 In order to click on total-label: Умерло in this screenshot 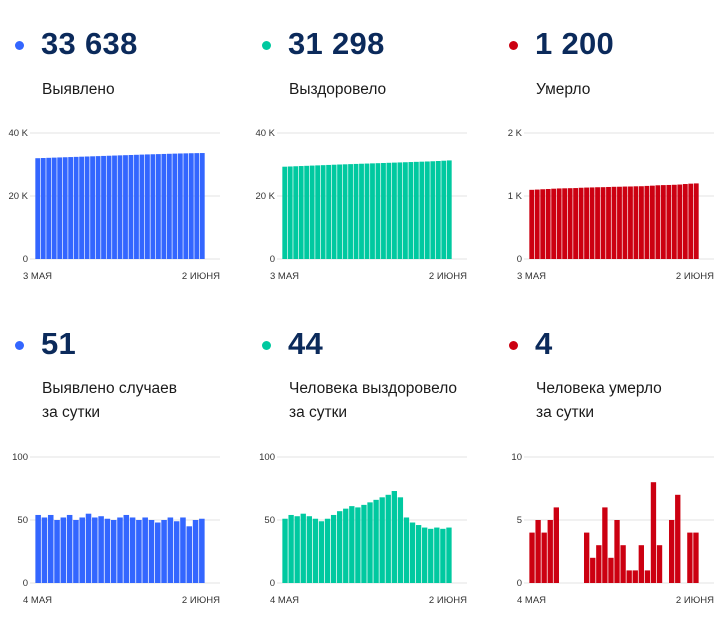, I will do `click(563, 90)`.